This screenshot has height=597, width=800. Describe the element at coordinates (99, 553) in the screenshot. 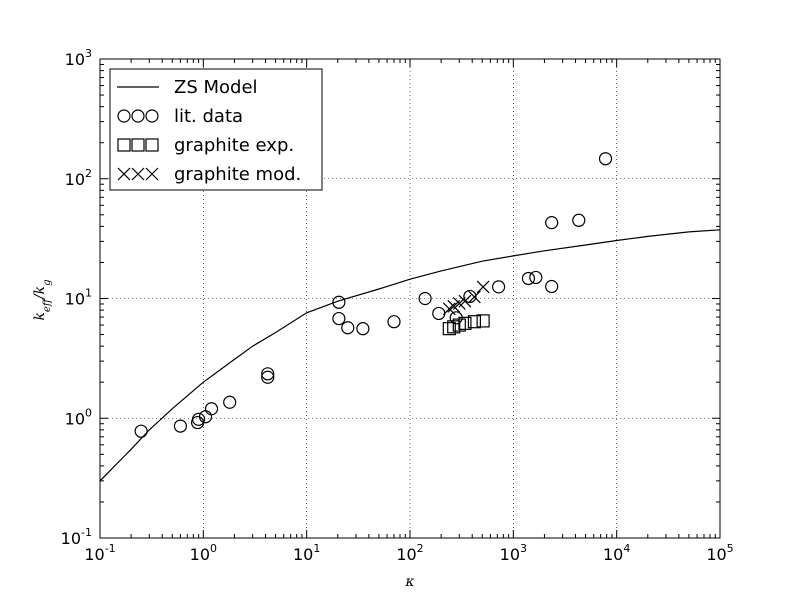

I see `x-tick-label: 10⁻¹` at that location.